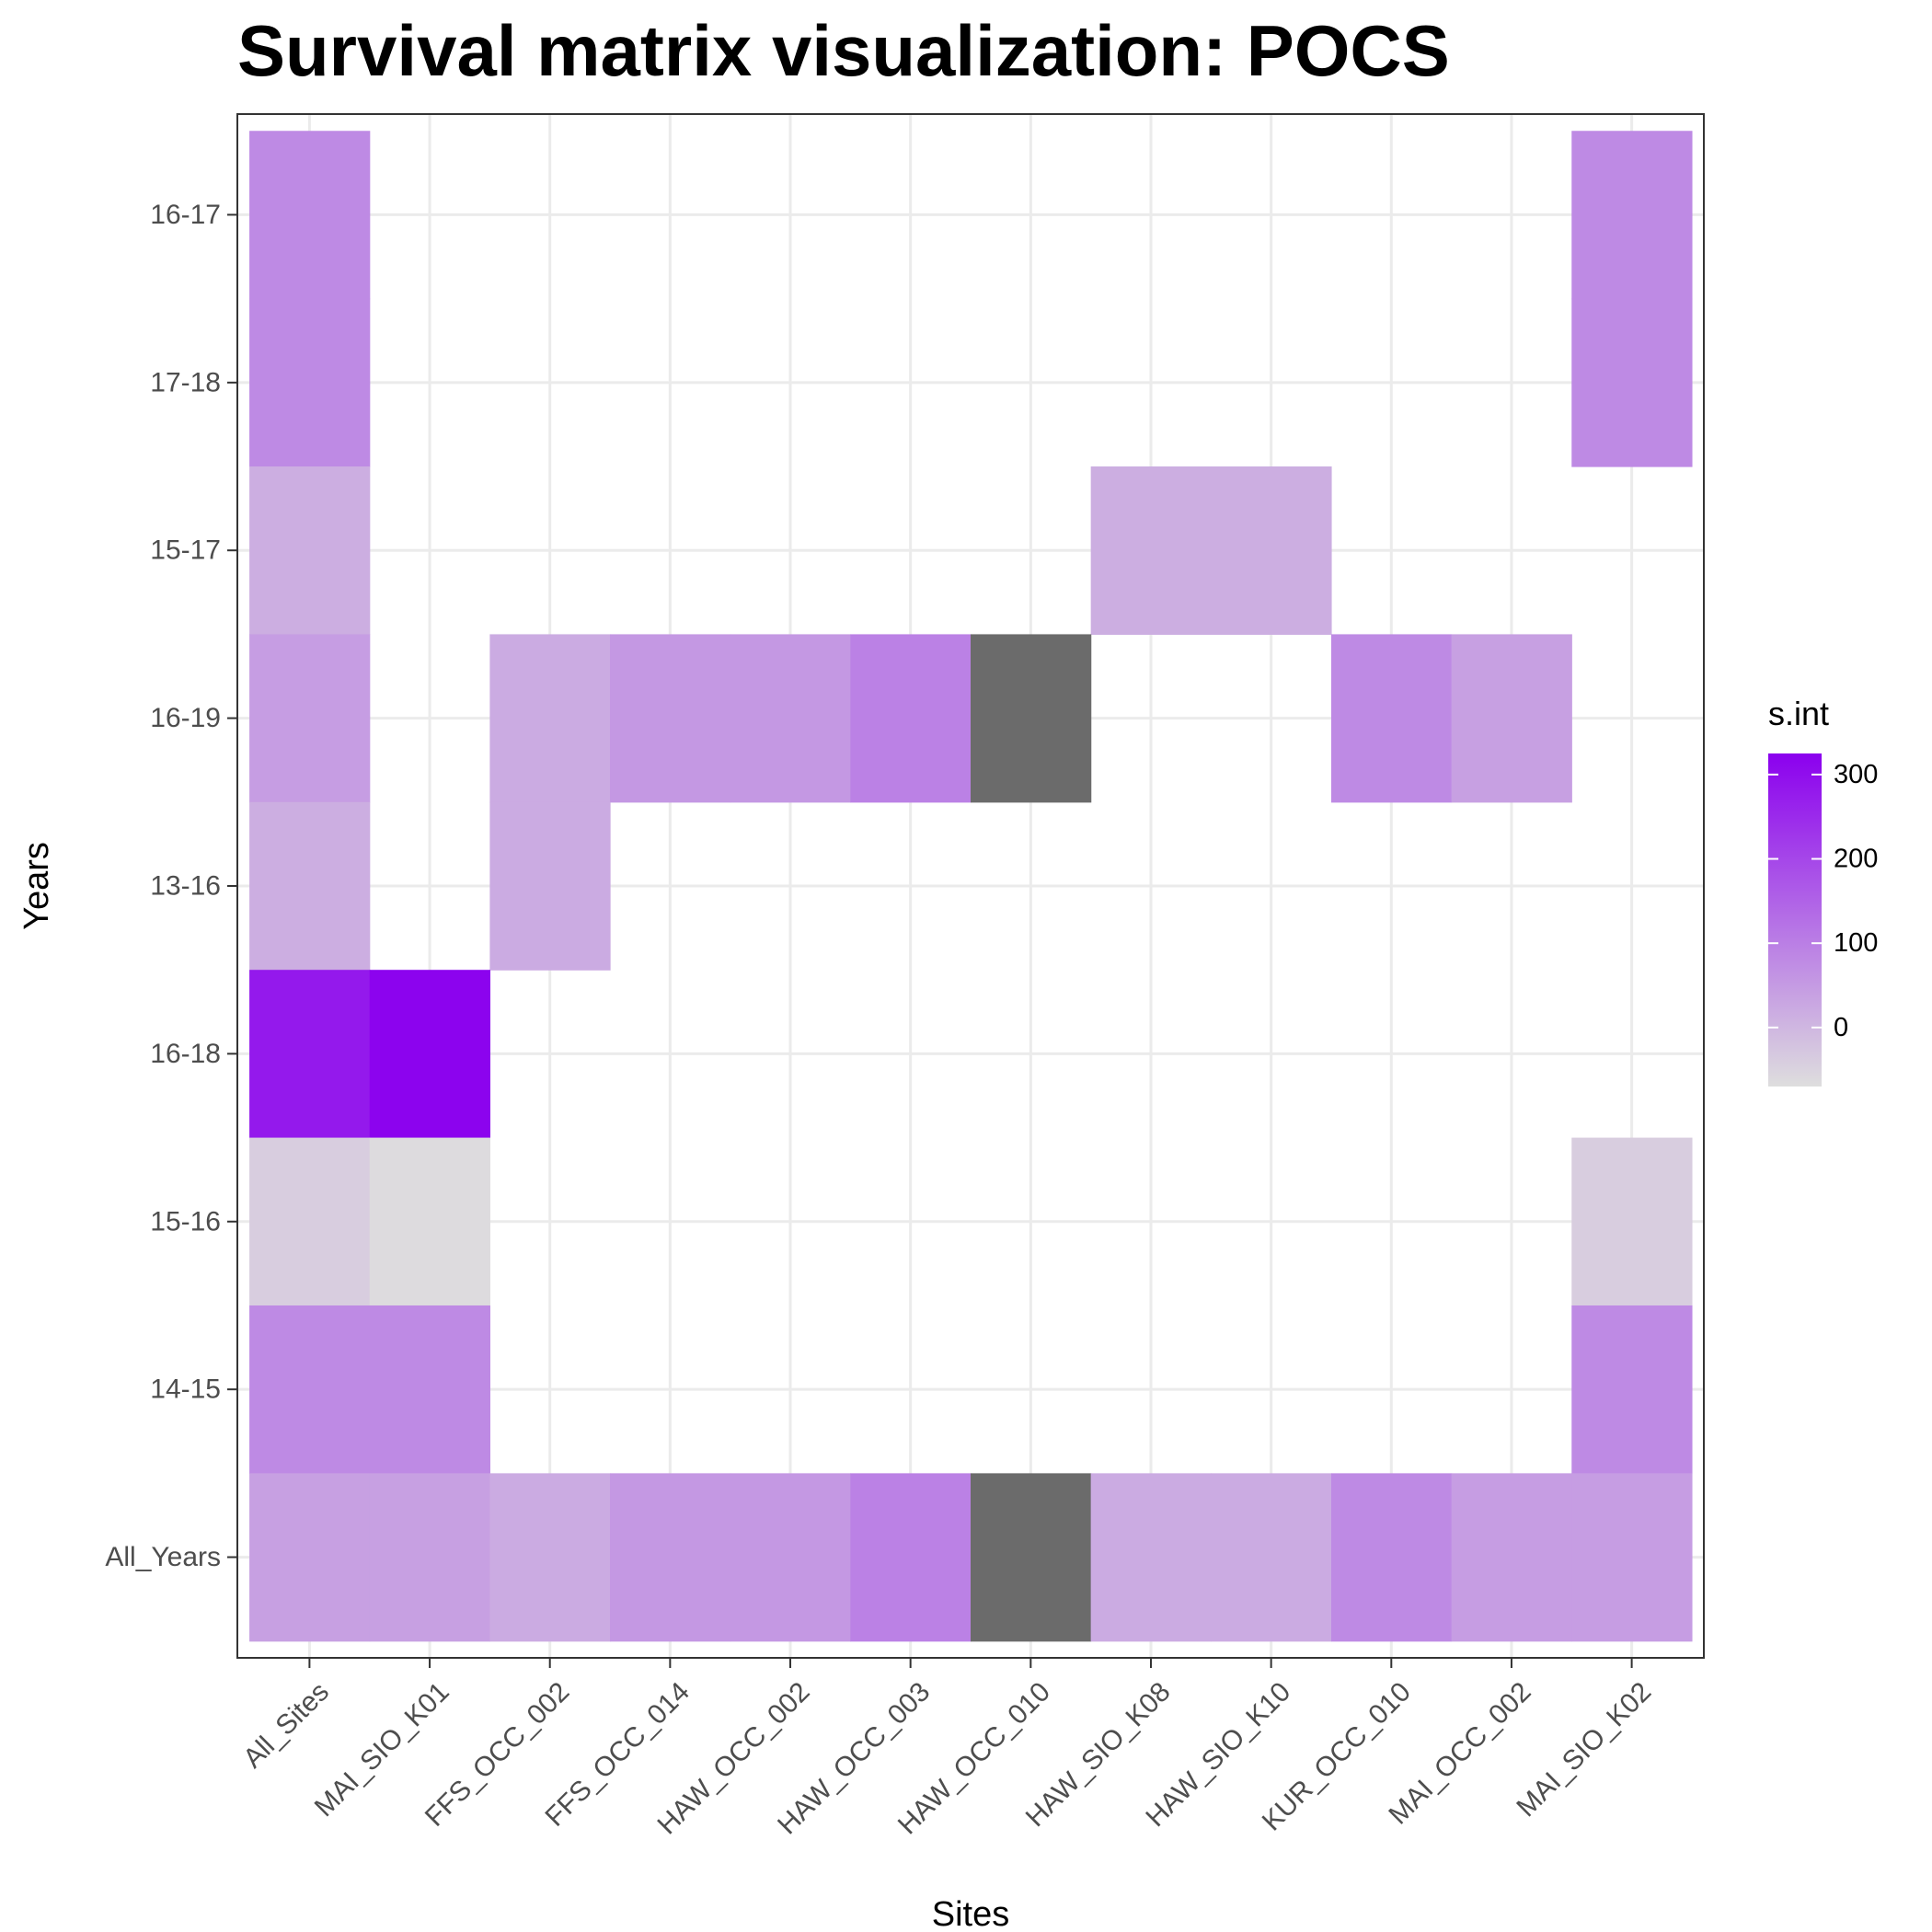 The height and width of the screenshot is (1932, 1932). Describe the element at coordinates (970, 1913) in the screenshot. I see `x-axis-title: Sites` at that location.